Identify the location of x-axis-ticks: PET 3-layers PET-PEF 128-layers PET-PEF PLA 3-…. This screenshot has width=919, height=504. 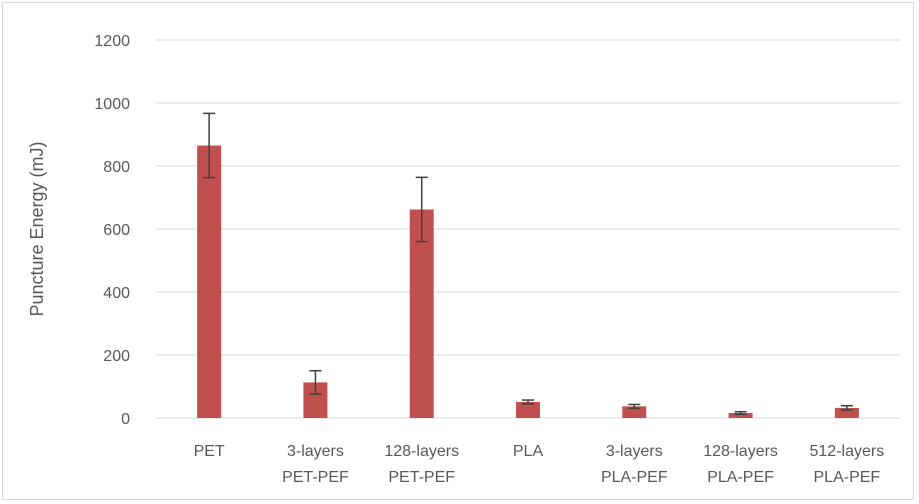
(539, 464).